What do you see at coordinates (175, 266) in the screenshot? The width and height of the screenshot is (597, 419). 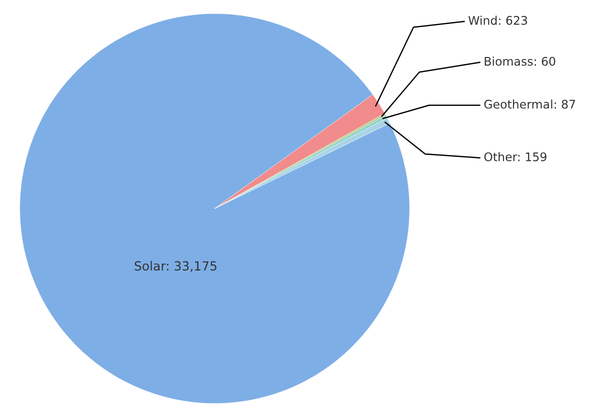 I see `slice-label: Solar: 33,175` at bounding box center [175, 266].